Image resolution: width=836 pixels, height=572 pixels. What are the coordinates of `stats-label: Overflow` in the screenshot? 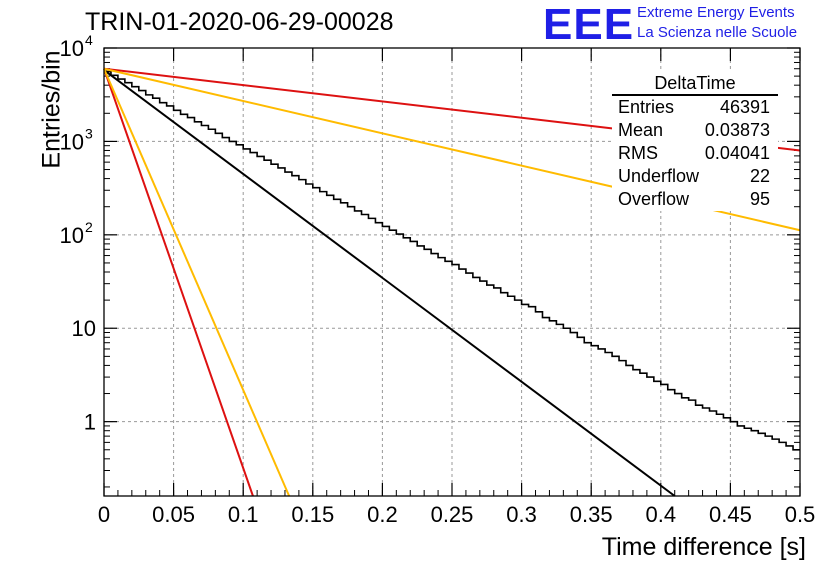 It's located at (654, 199).